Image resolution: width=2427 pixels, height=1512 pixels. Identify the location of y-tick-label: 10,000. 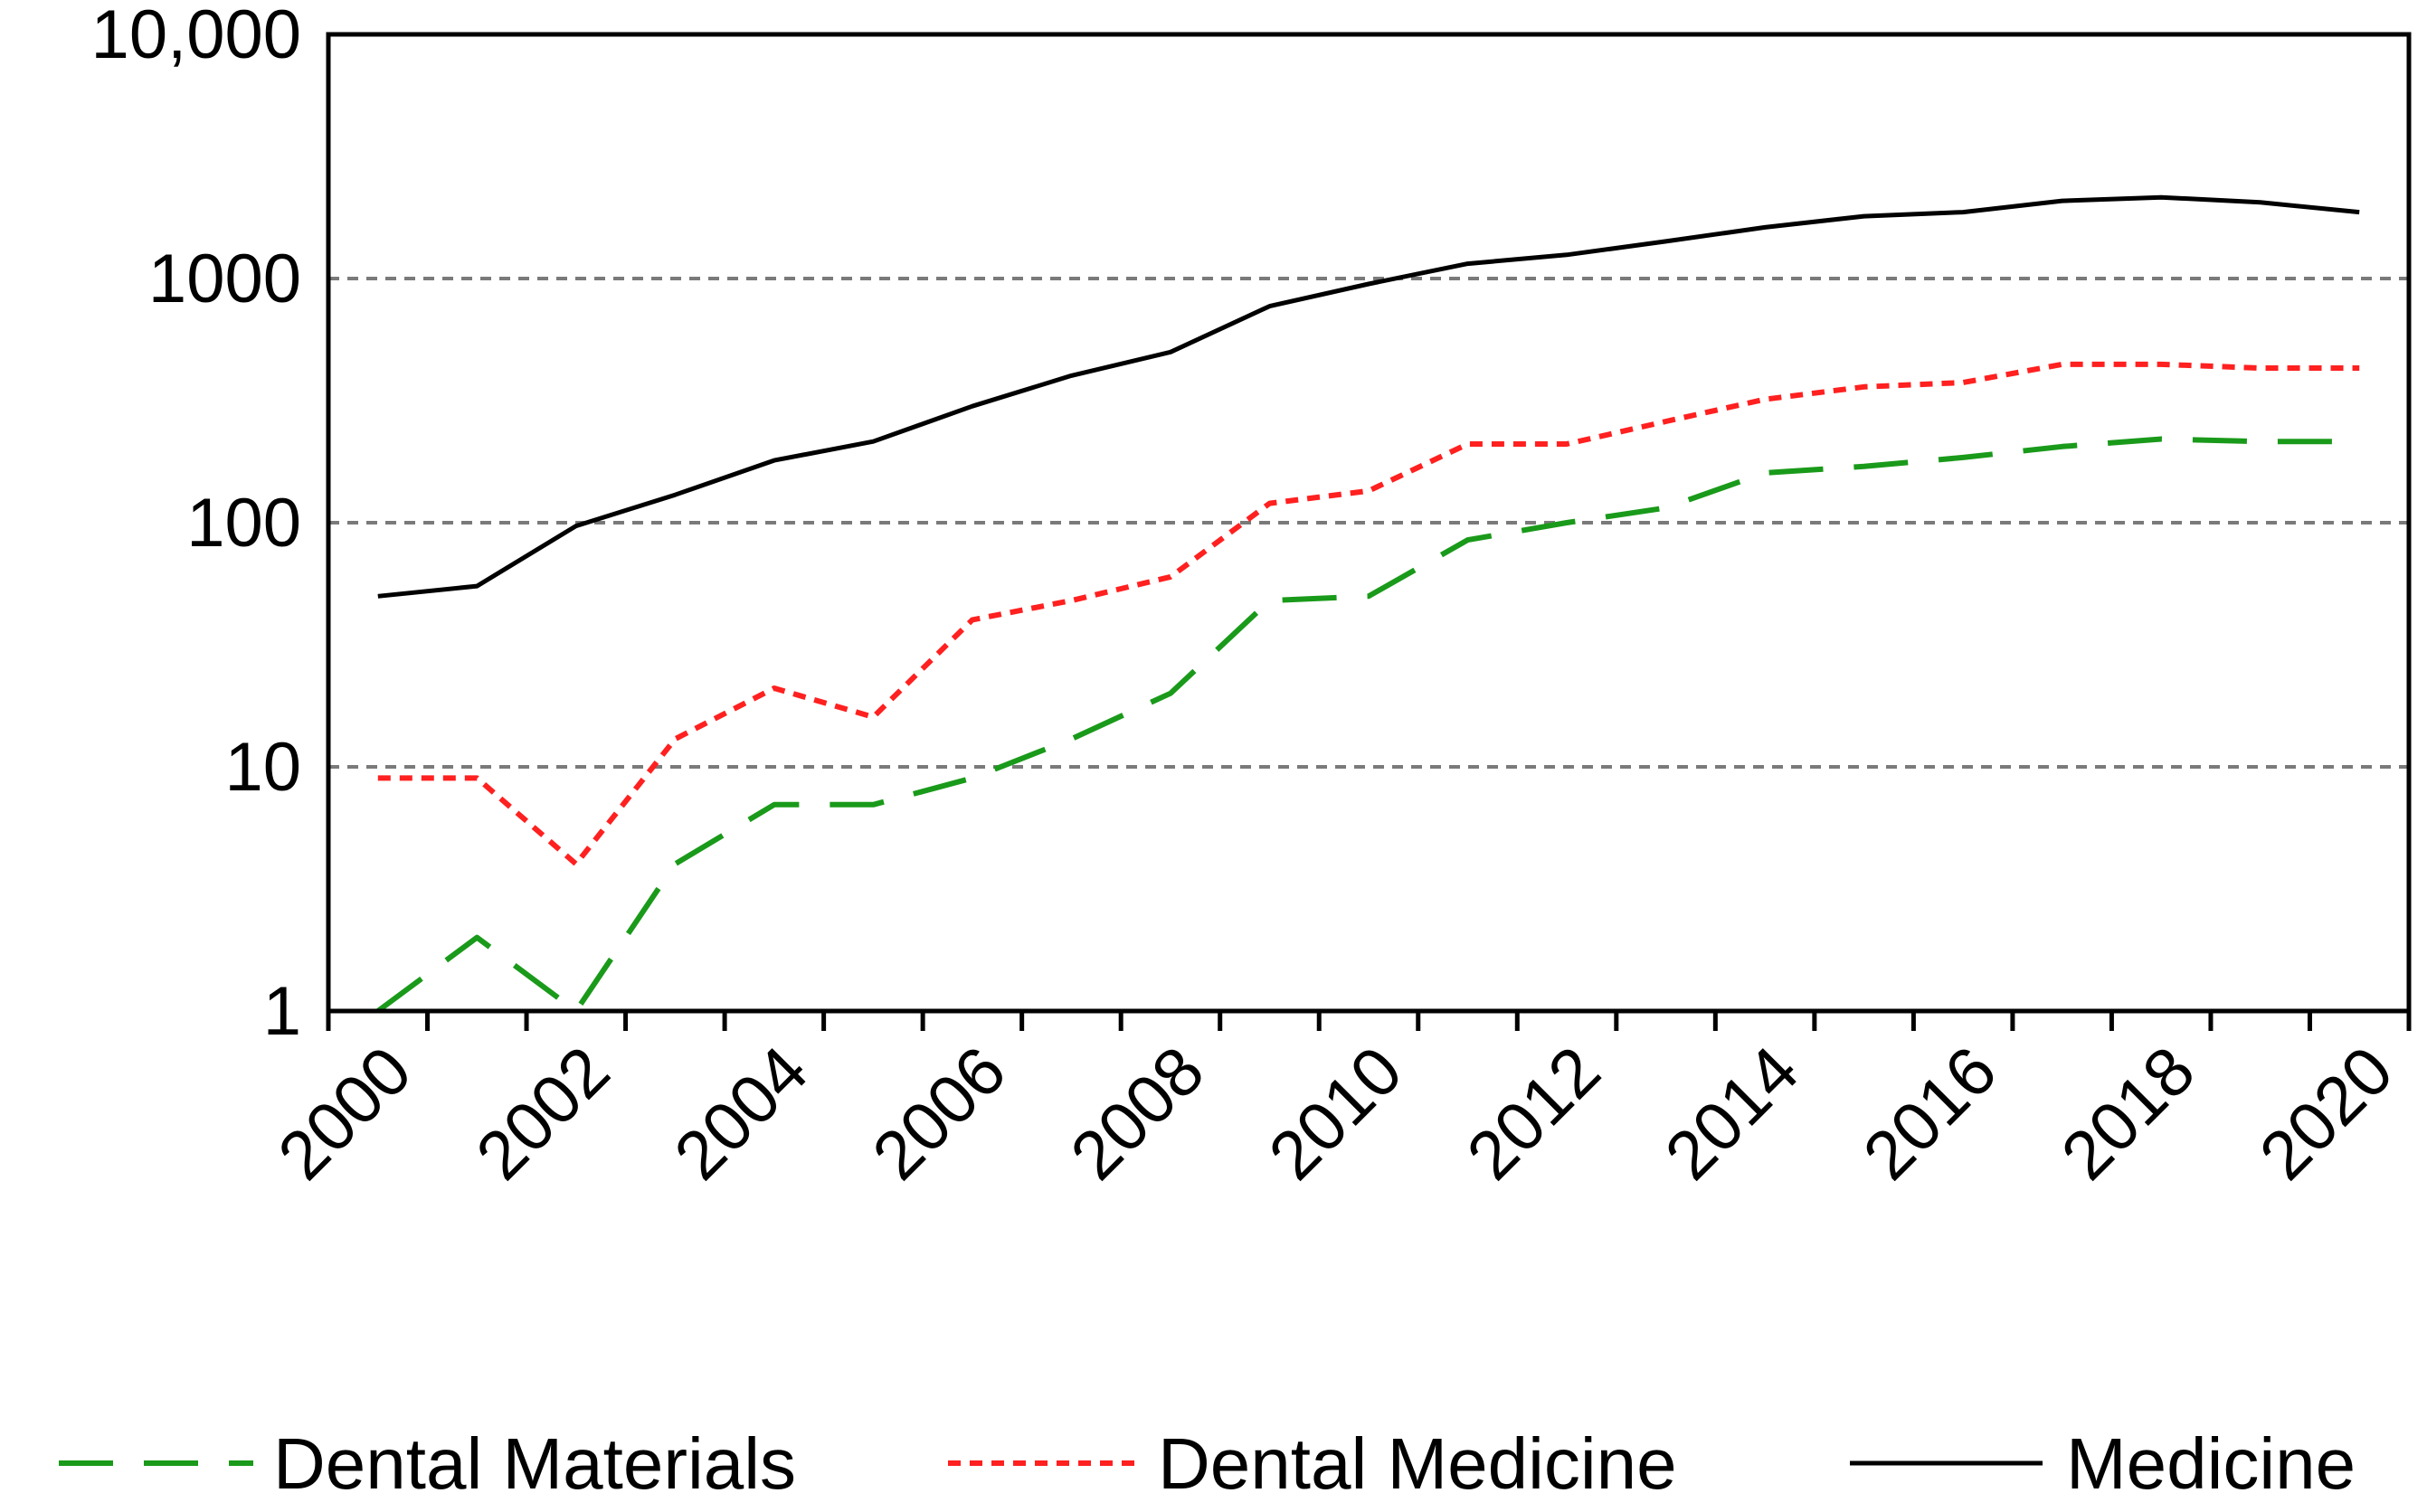
(196, 36).